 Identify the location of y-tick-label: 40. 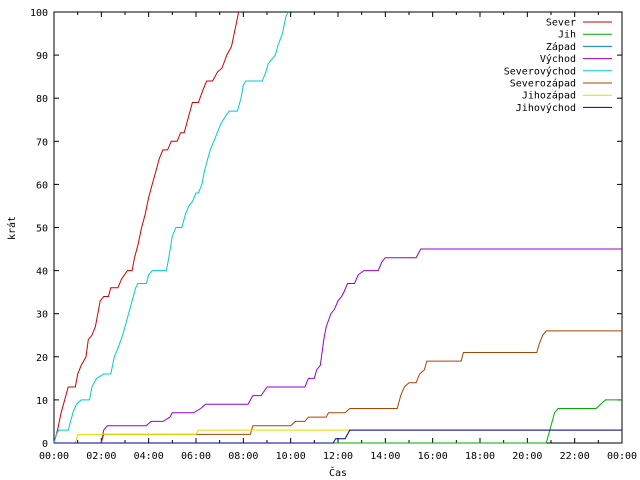
(42, 272).